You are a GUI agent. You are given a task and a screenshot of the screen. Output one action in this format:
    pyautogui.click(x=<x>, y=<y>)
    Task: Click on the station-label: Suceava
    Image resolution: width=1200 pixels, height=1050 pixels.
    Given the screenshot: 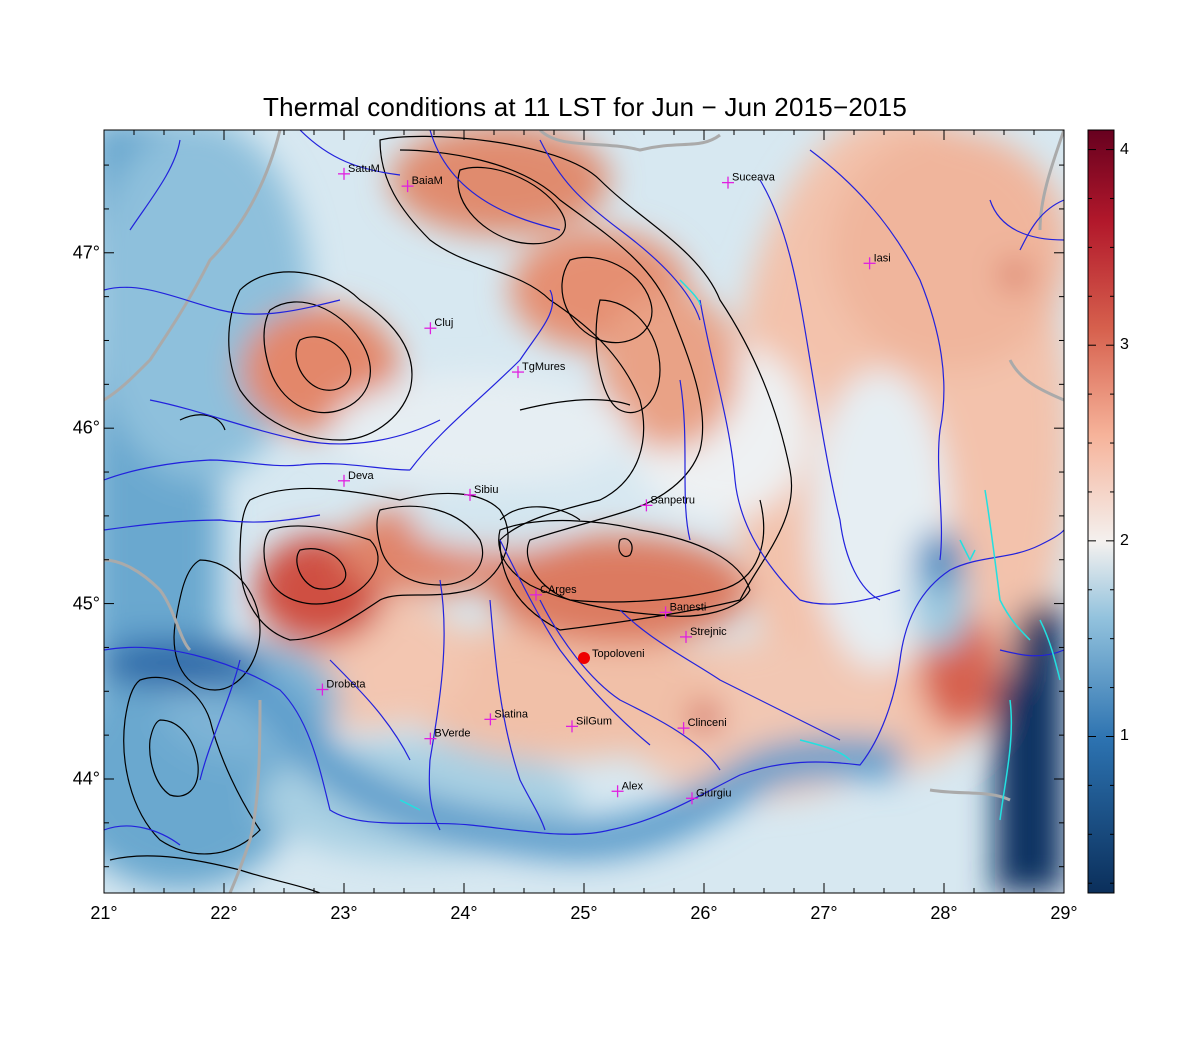 What is the action you would take?
    pyautogui.click(x=754, y=178)
    